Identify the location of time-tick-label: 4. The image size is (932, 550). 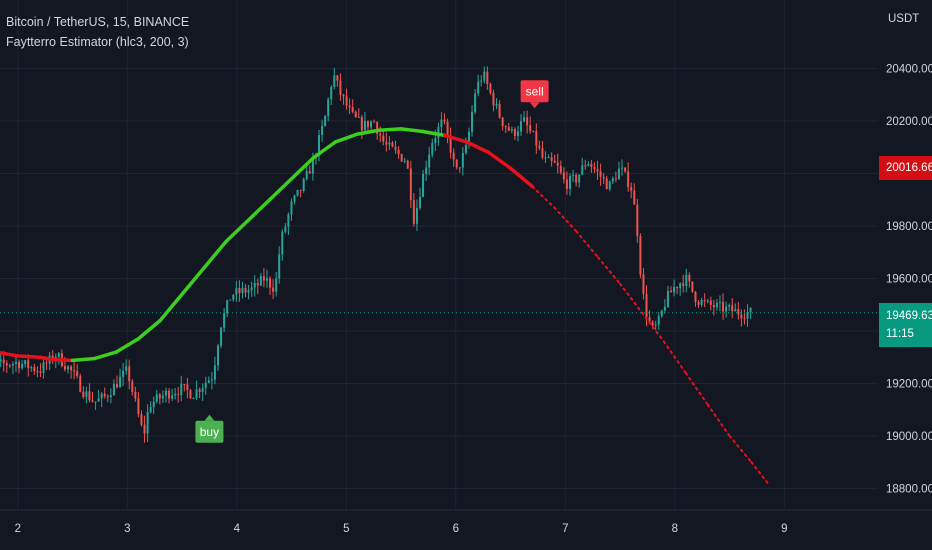
(237, 529).